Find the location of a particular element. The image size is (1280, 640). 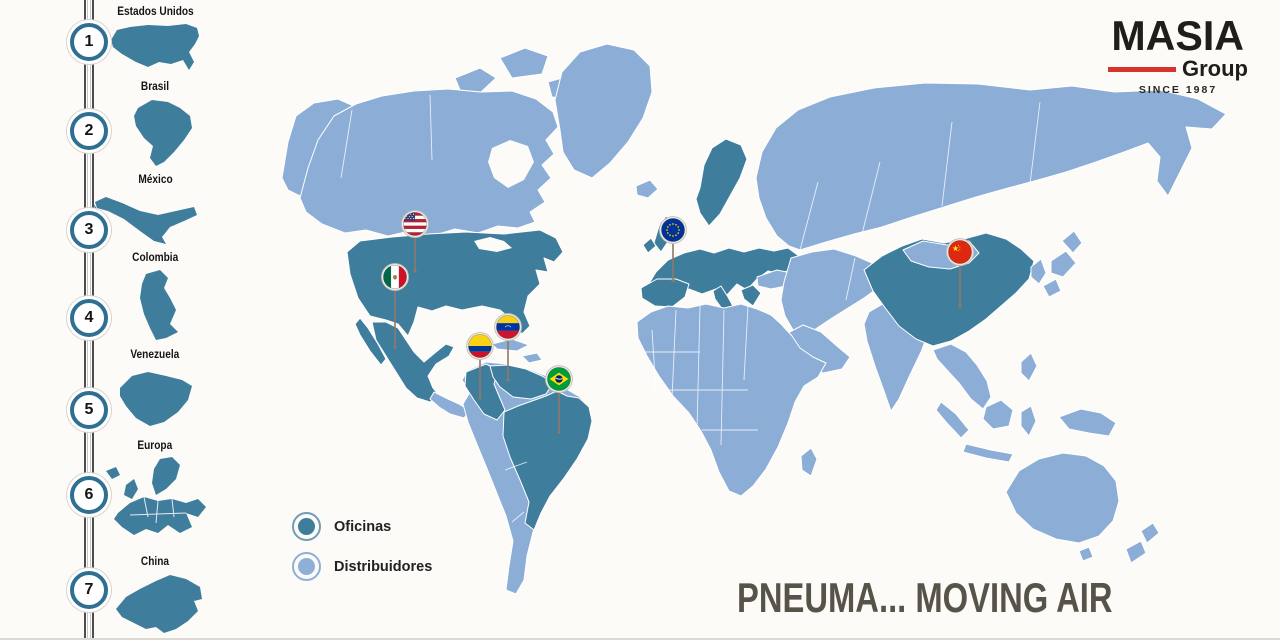

map-venezuela is located at coordinates (521, 382).